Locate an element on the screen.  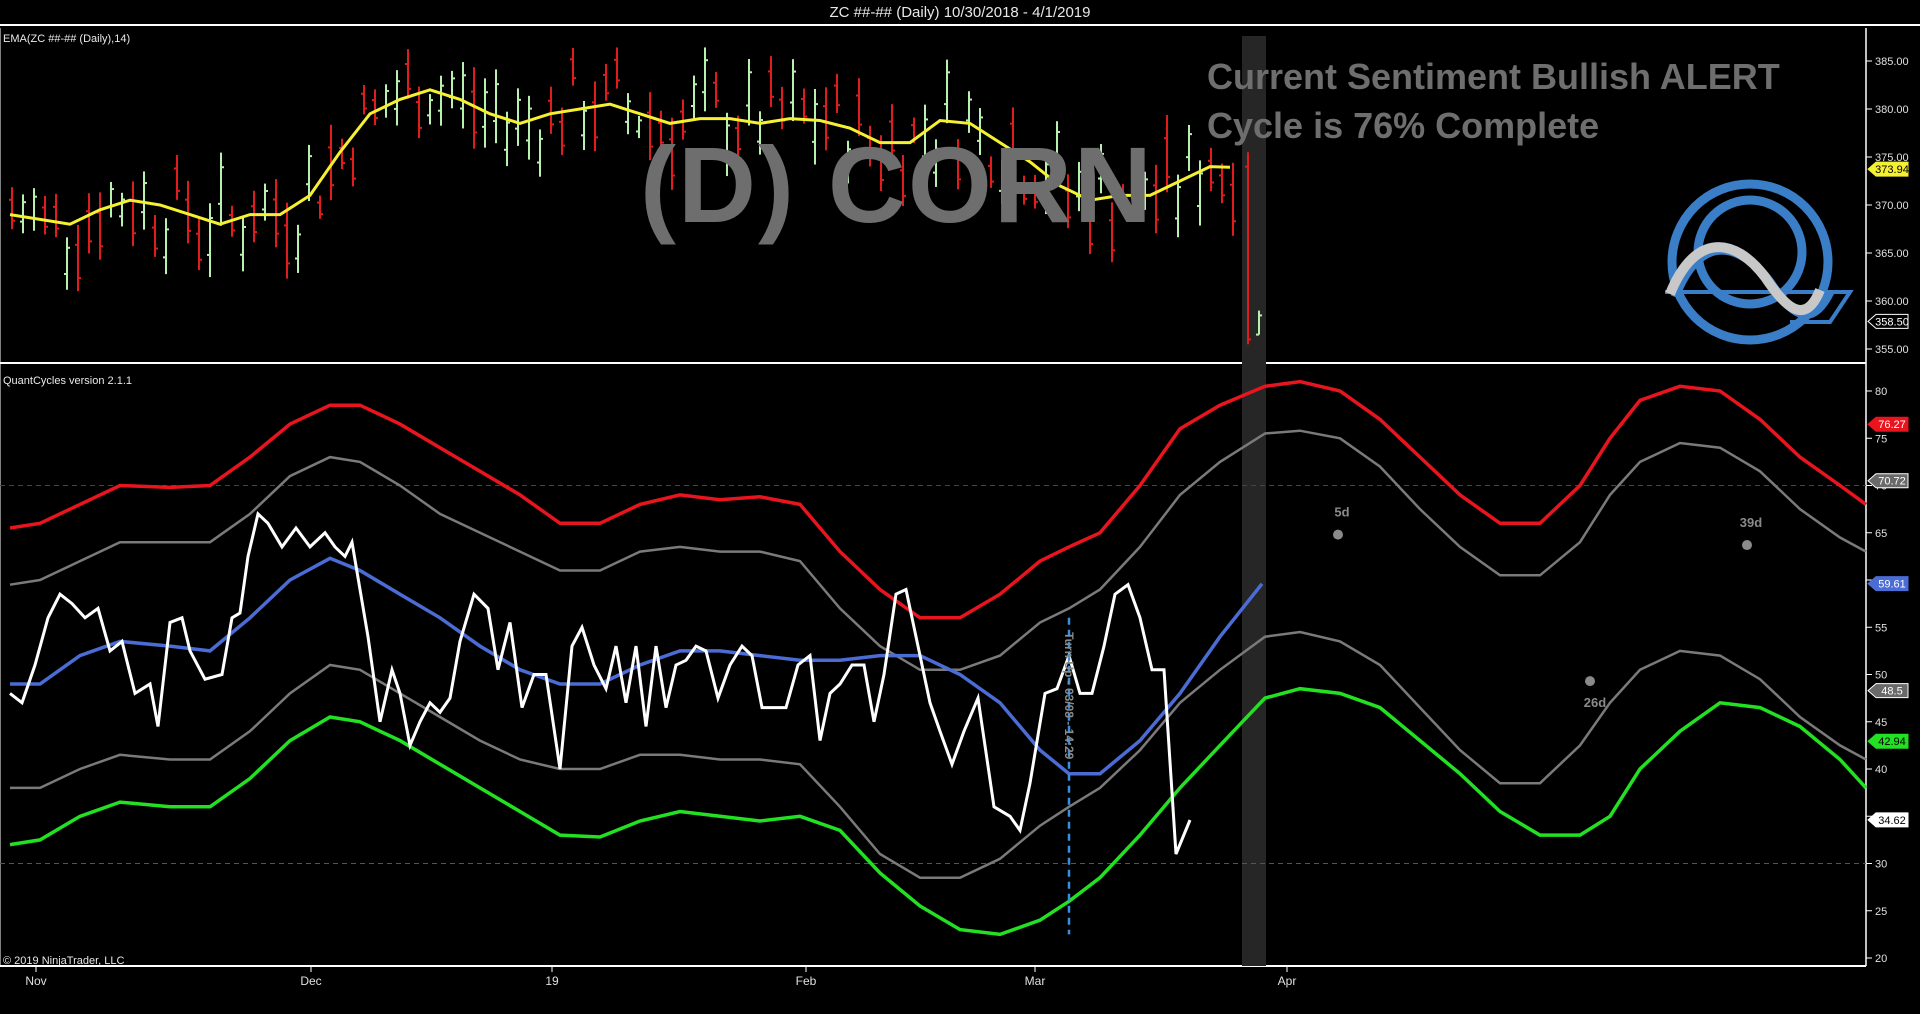
svg-text: 25 is located at coordinates (1881, 912).